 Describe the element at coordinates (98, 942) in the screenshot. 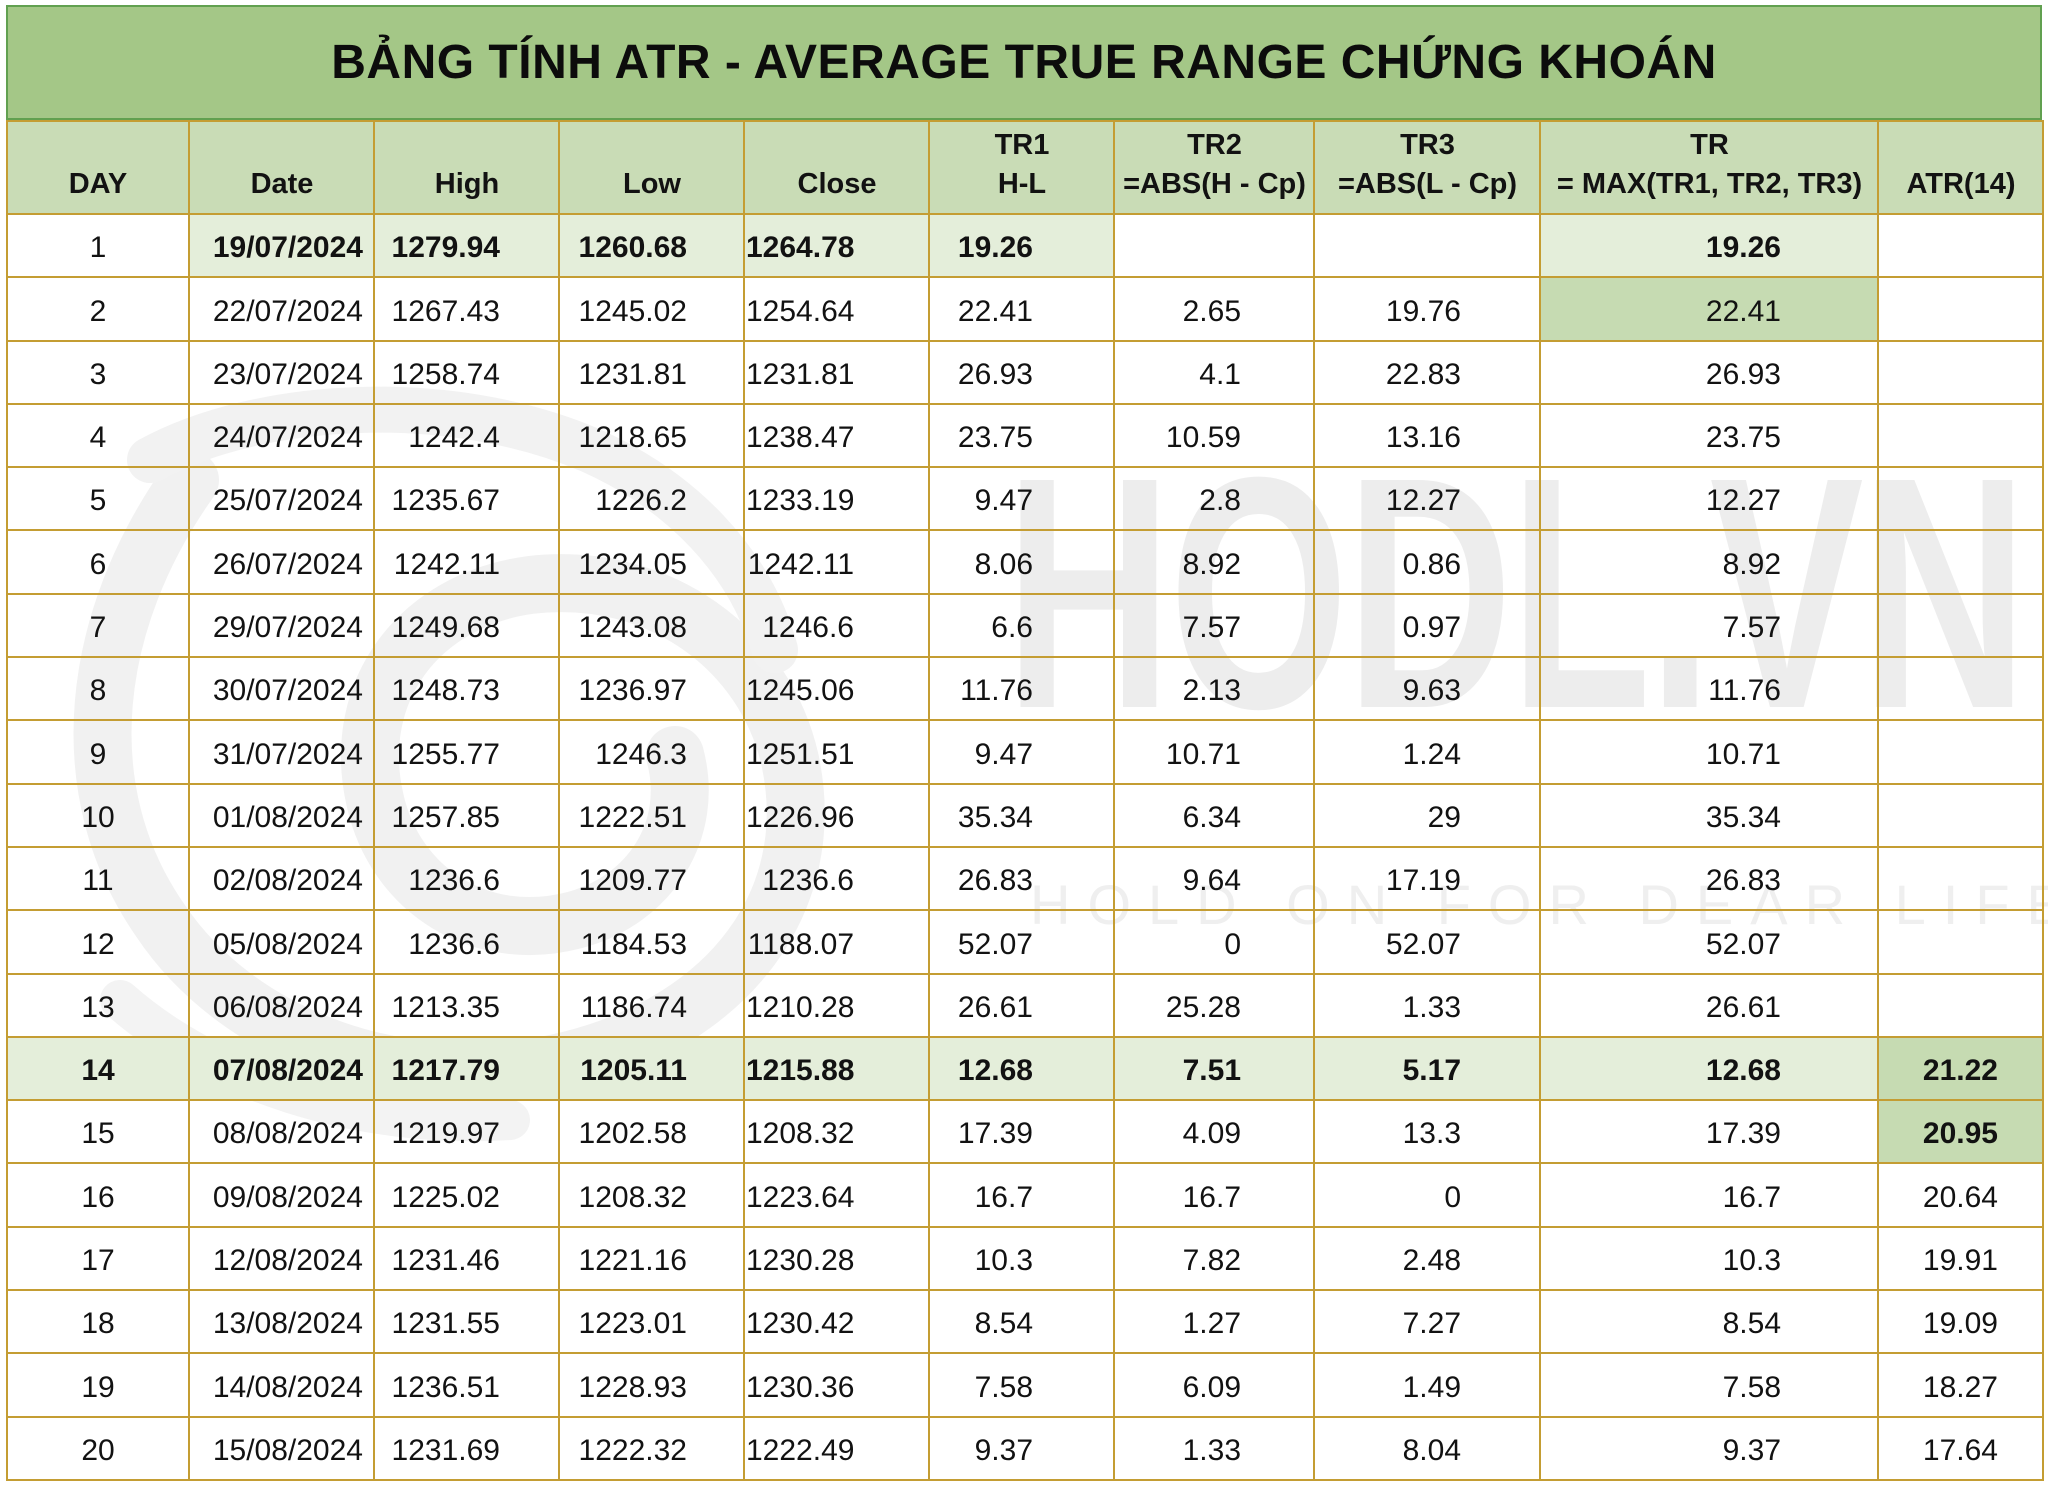

I see `cell-day: 12` at that location.